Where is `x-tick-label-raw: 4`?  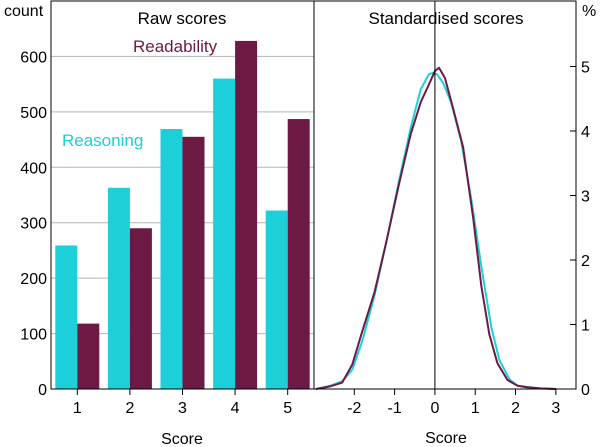 x-tick-label-raw: 4 is located at coordinates (235, 408).